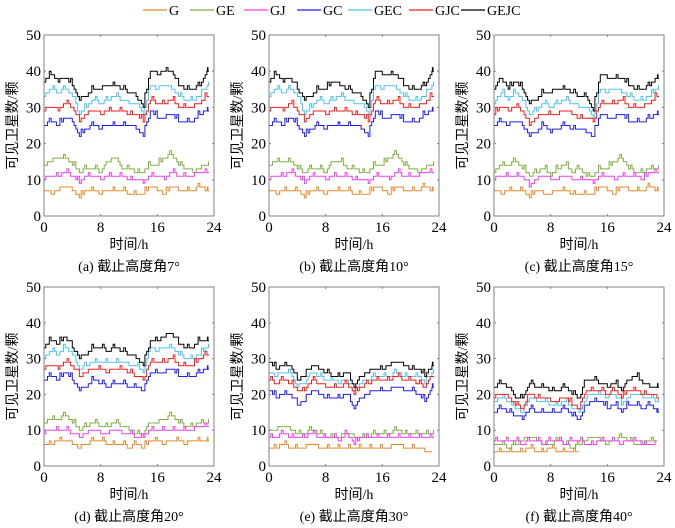  Describe the element at coordinates (319, 11) in the screenshot. I see `legend-item-gc: GC` at that location.